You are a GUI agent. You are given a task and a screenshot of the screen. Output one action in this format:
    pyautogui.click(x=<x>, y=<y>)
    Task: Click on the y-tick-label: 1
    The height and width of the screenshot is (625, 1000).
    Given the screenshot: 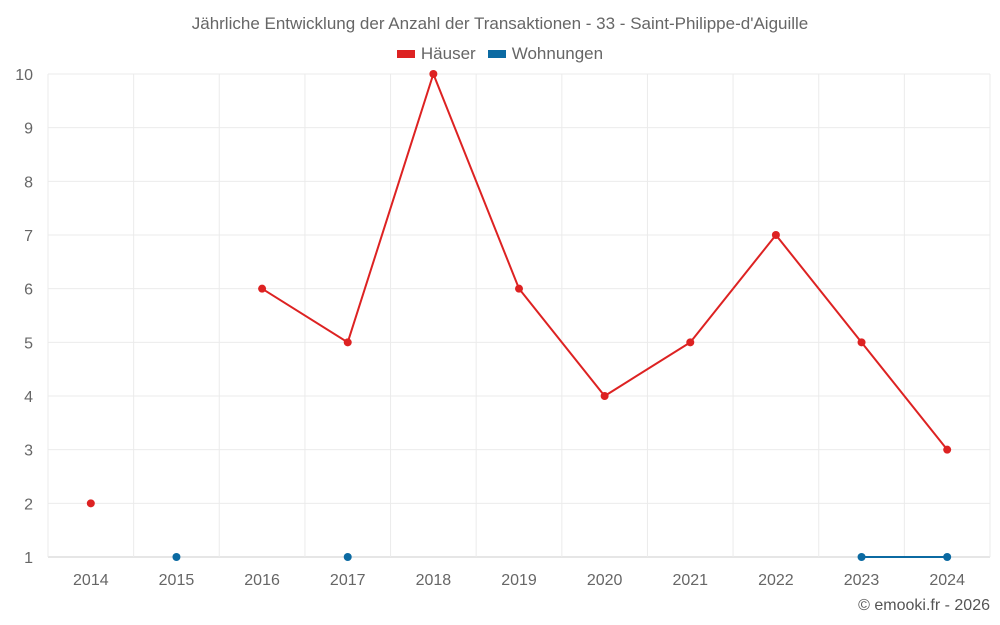 What is the action you would take?
    pyautogui.click(x=28, y=558)
    